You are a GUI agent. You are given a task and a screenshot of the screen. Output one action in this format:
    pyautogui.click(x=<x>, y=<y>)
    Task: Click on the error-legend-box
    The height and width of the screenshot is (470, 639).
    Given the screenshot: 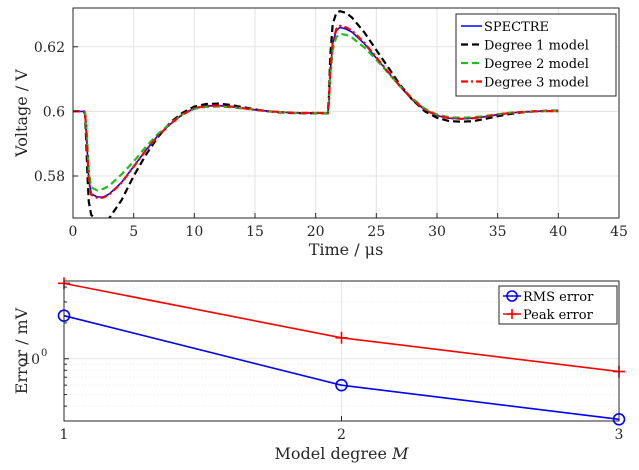 What is the action you would take?
    pyautogui.click(x=558, y=305)
    